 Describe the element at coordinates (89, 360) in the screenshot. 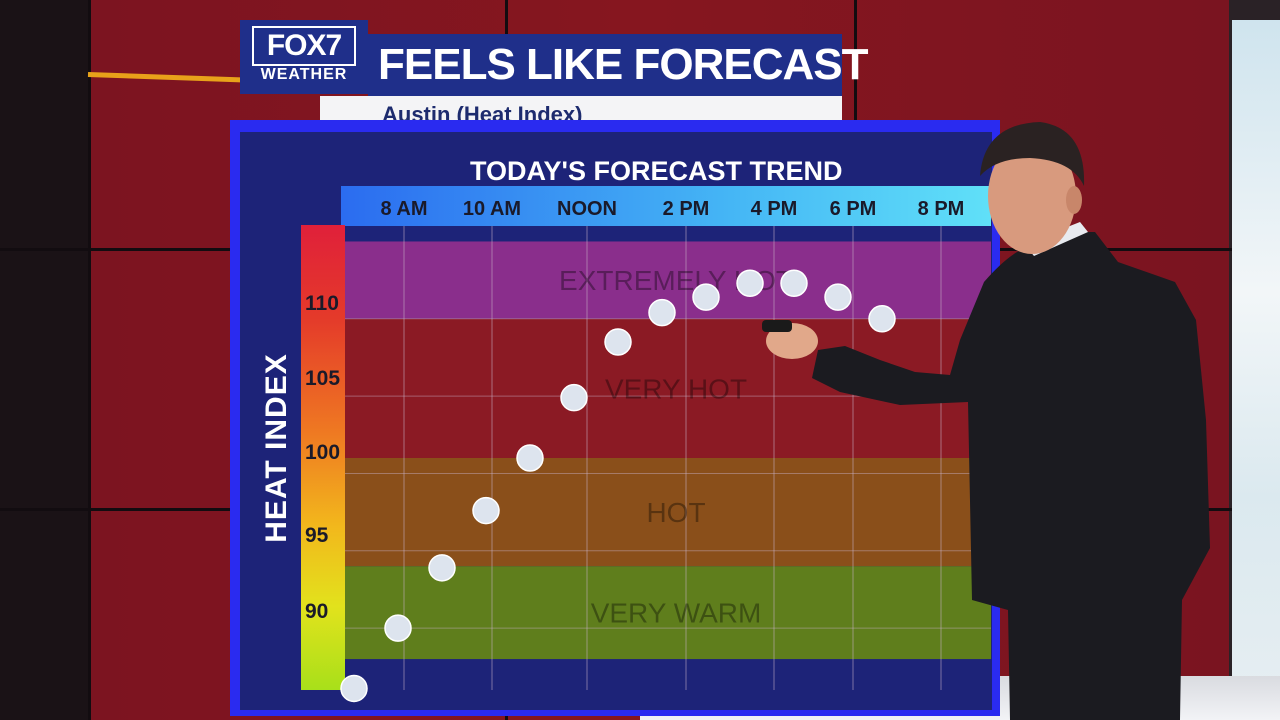

I see `wall-seam` at that location.